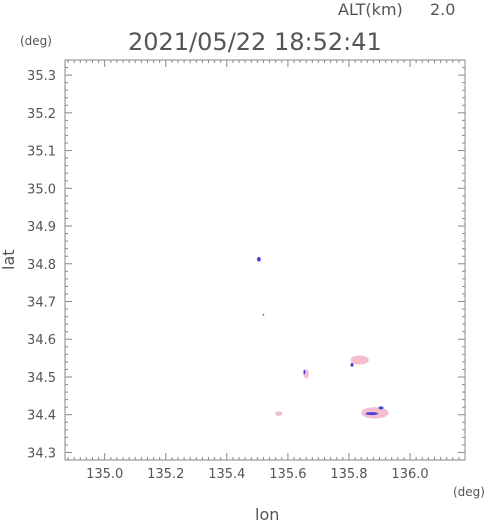 This screenshot has height=521, width=491. What do you see at coordinates (469, 492) in the screenshot?
I see `x-unit-label: (deg)` at bounding box center [469, 492].